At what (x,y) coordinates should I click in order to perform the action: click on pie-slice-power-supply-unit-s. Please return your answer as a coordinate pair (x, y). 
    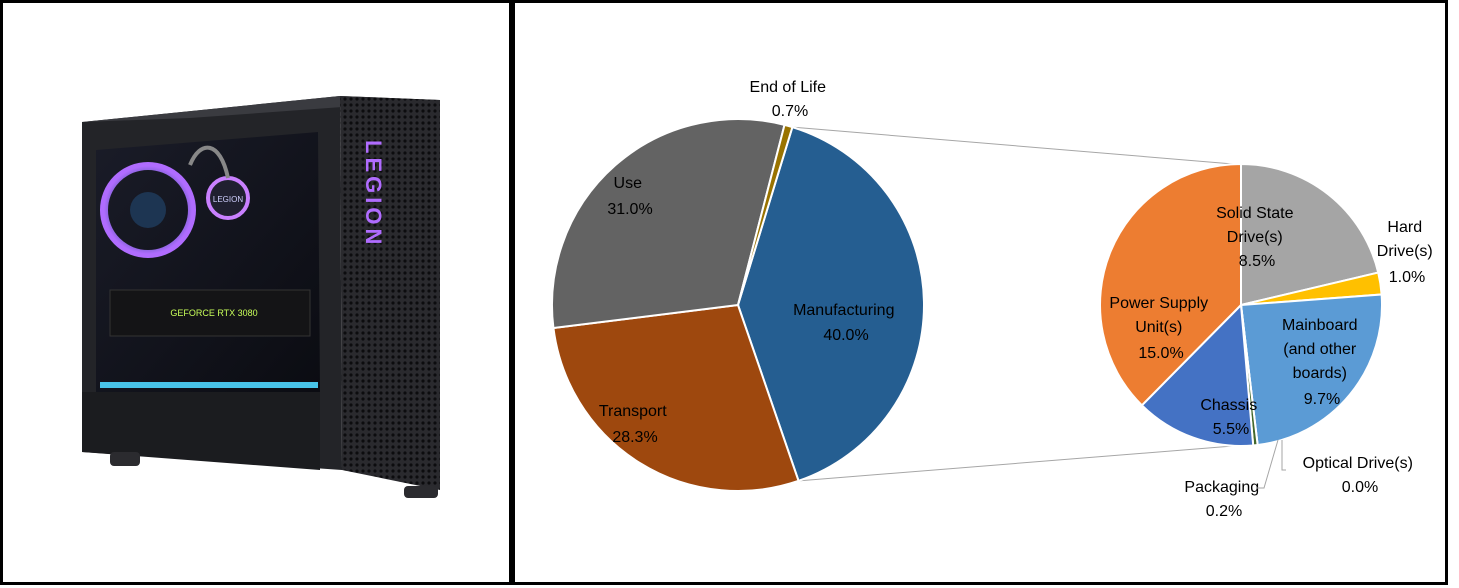
    Looking at the image, I should click on (1170, 284).